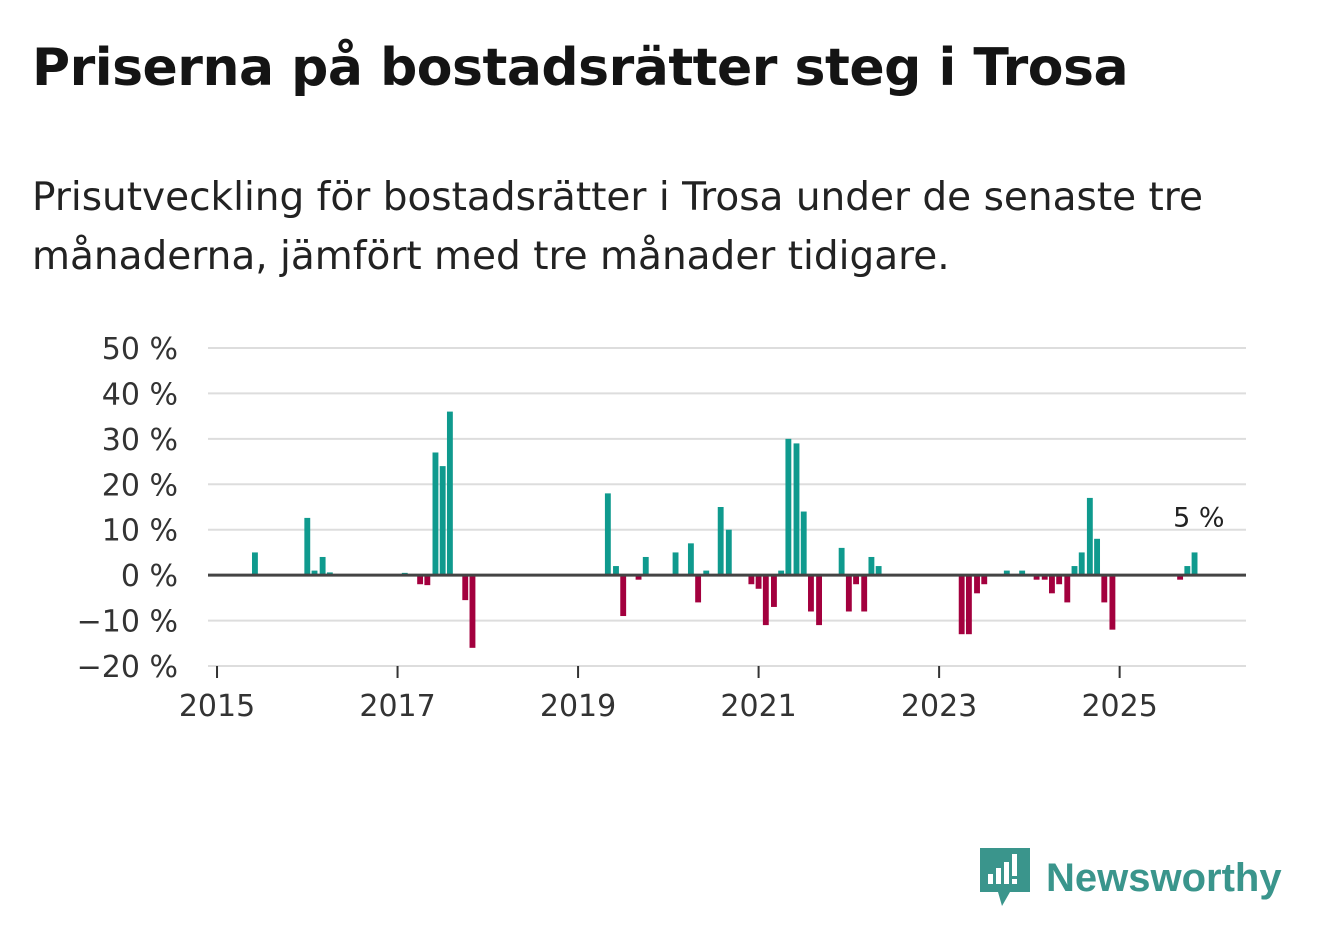  Describe the element at coordinates (1198, 517) in the screenshot. I see `latest-value-label: 5 %` at that location.